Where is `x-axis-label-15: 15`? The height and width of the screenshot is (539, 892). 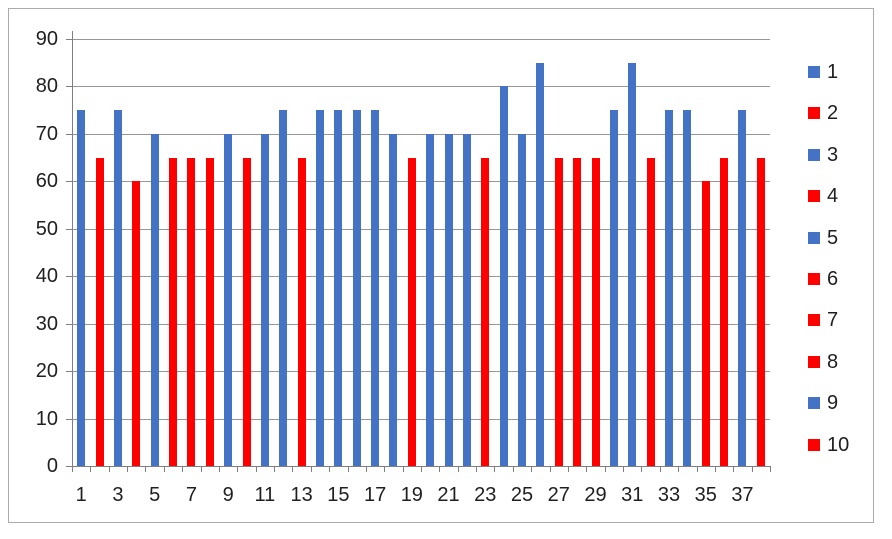
x-axis-label-15: 15 is located at coordinates (338, 495).